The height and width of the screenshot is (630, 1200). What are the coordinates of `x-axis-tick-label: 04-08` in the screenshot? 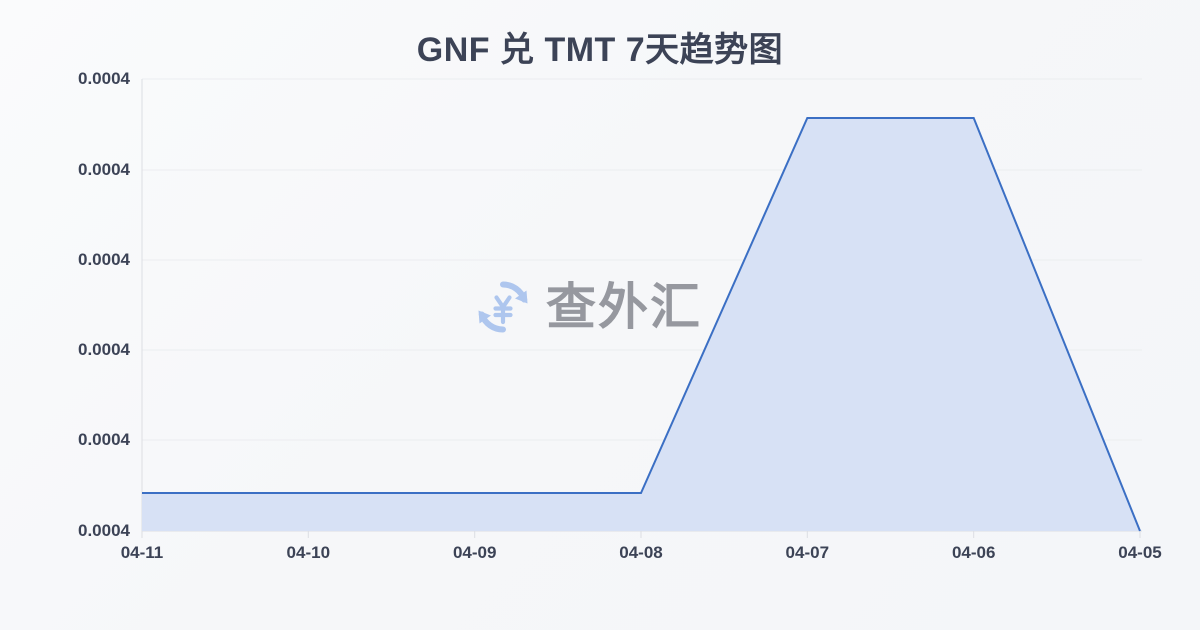 It's located at (641, 552).